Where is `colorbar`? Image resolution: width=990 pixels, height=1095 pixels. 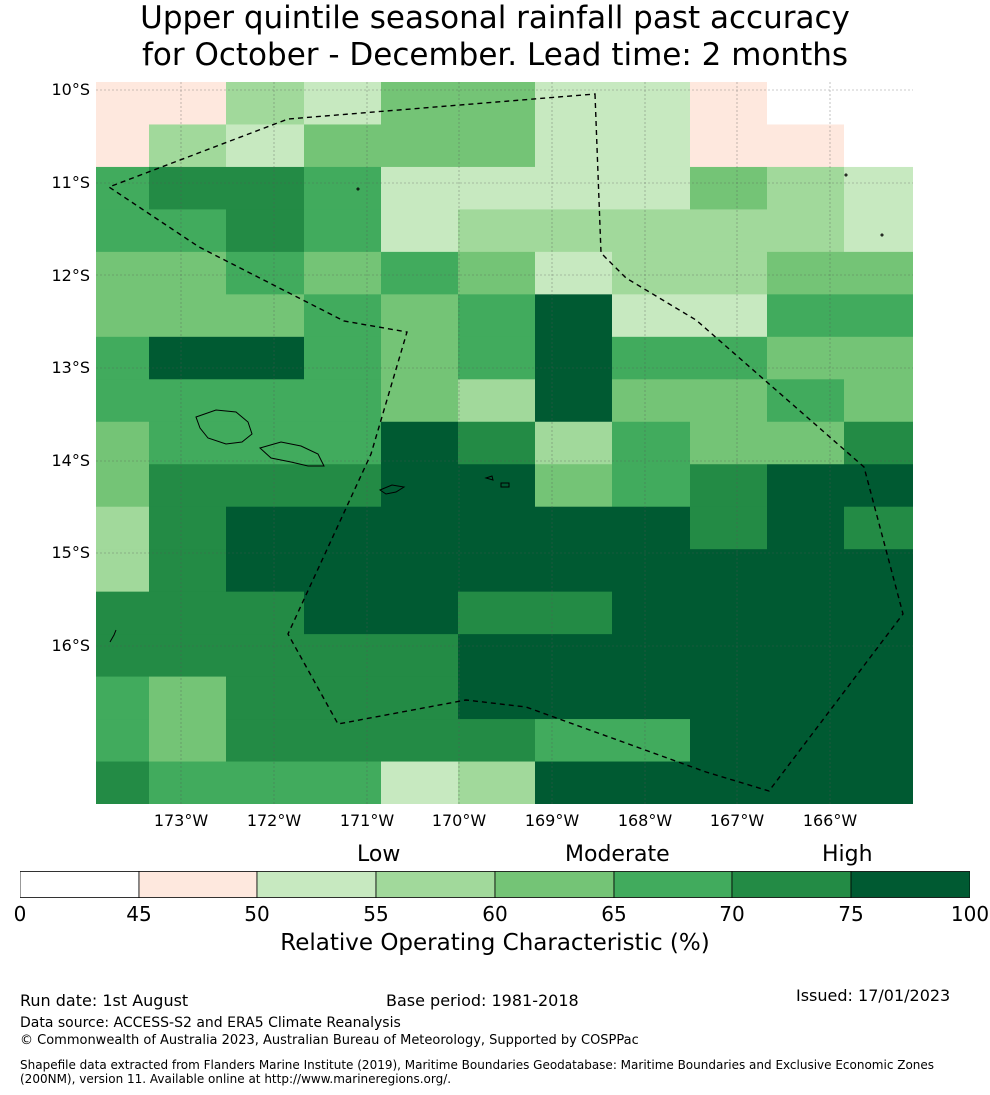 colorbar is located at coordinates (495, 884).